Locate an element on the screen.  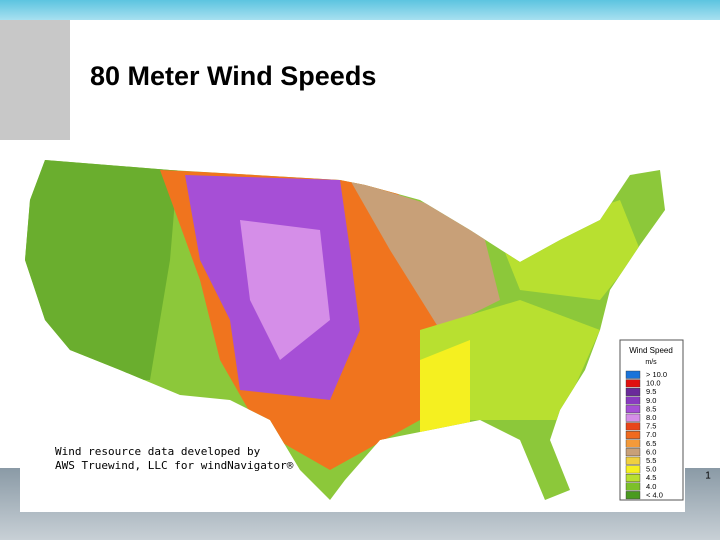
slide-number: 1 is located at coordinates (708, 476).